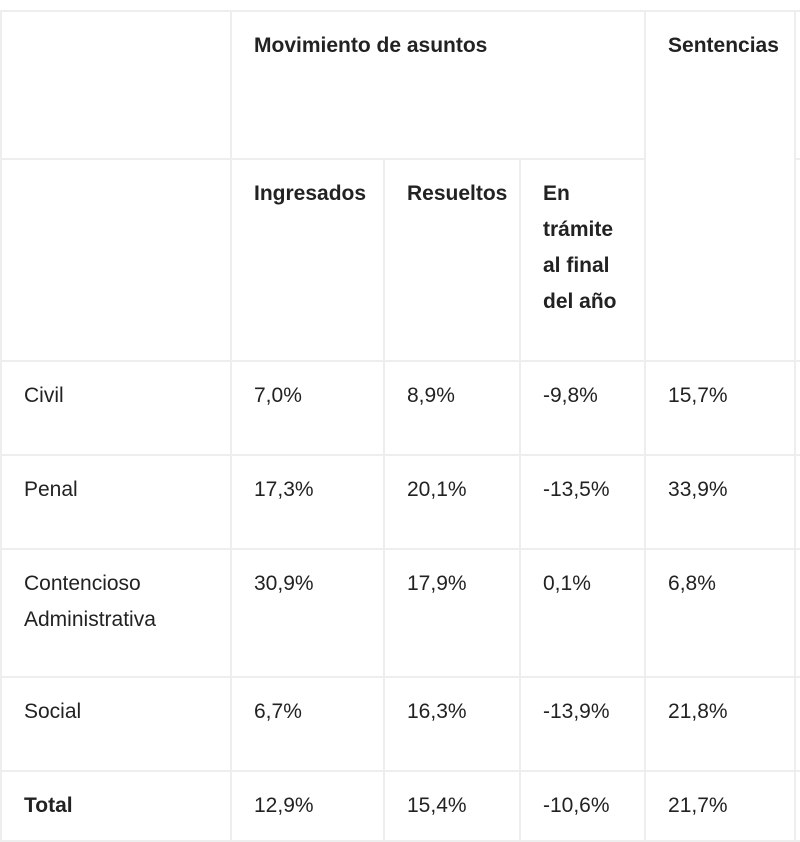  What do you see at coordinates (116, 613) in the screenshot?
I see `row-label: Contencioso Administrativa` at bounding box center [116, 613].